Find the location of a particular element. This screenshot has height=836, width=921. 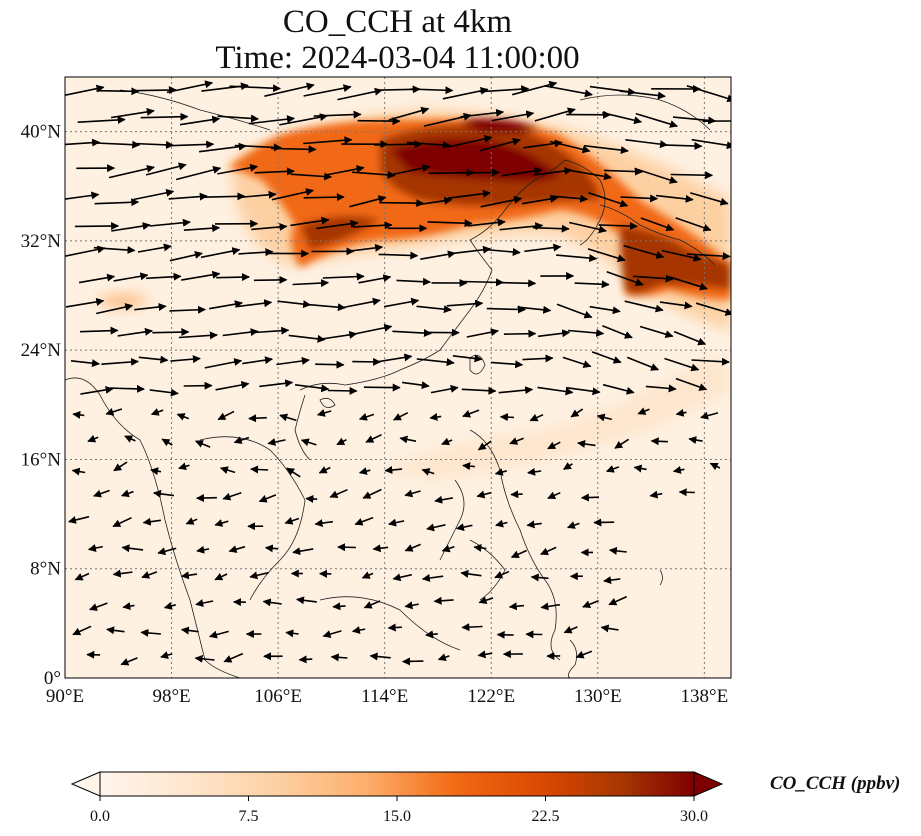

lat-tick-label: 40°N is located at coordinates (41, 132).